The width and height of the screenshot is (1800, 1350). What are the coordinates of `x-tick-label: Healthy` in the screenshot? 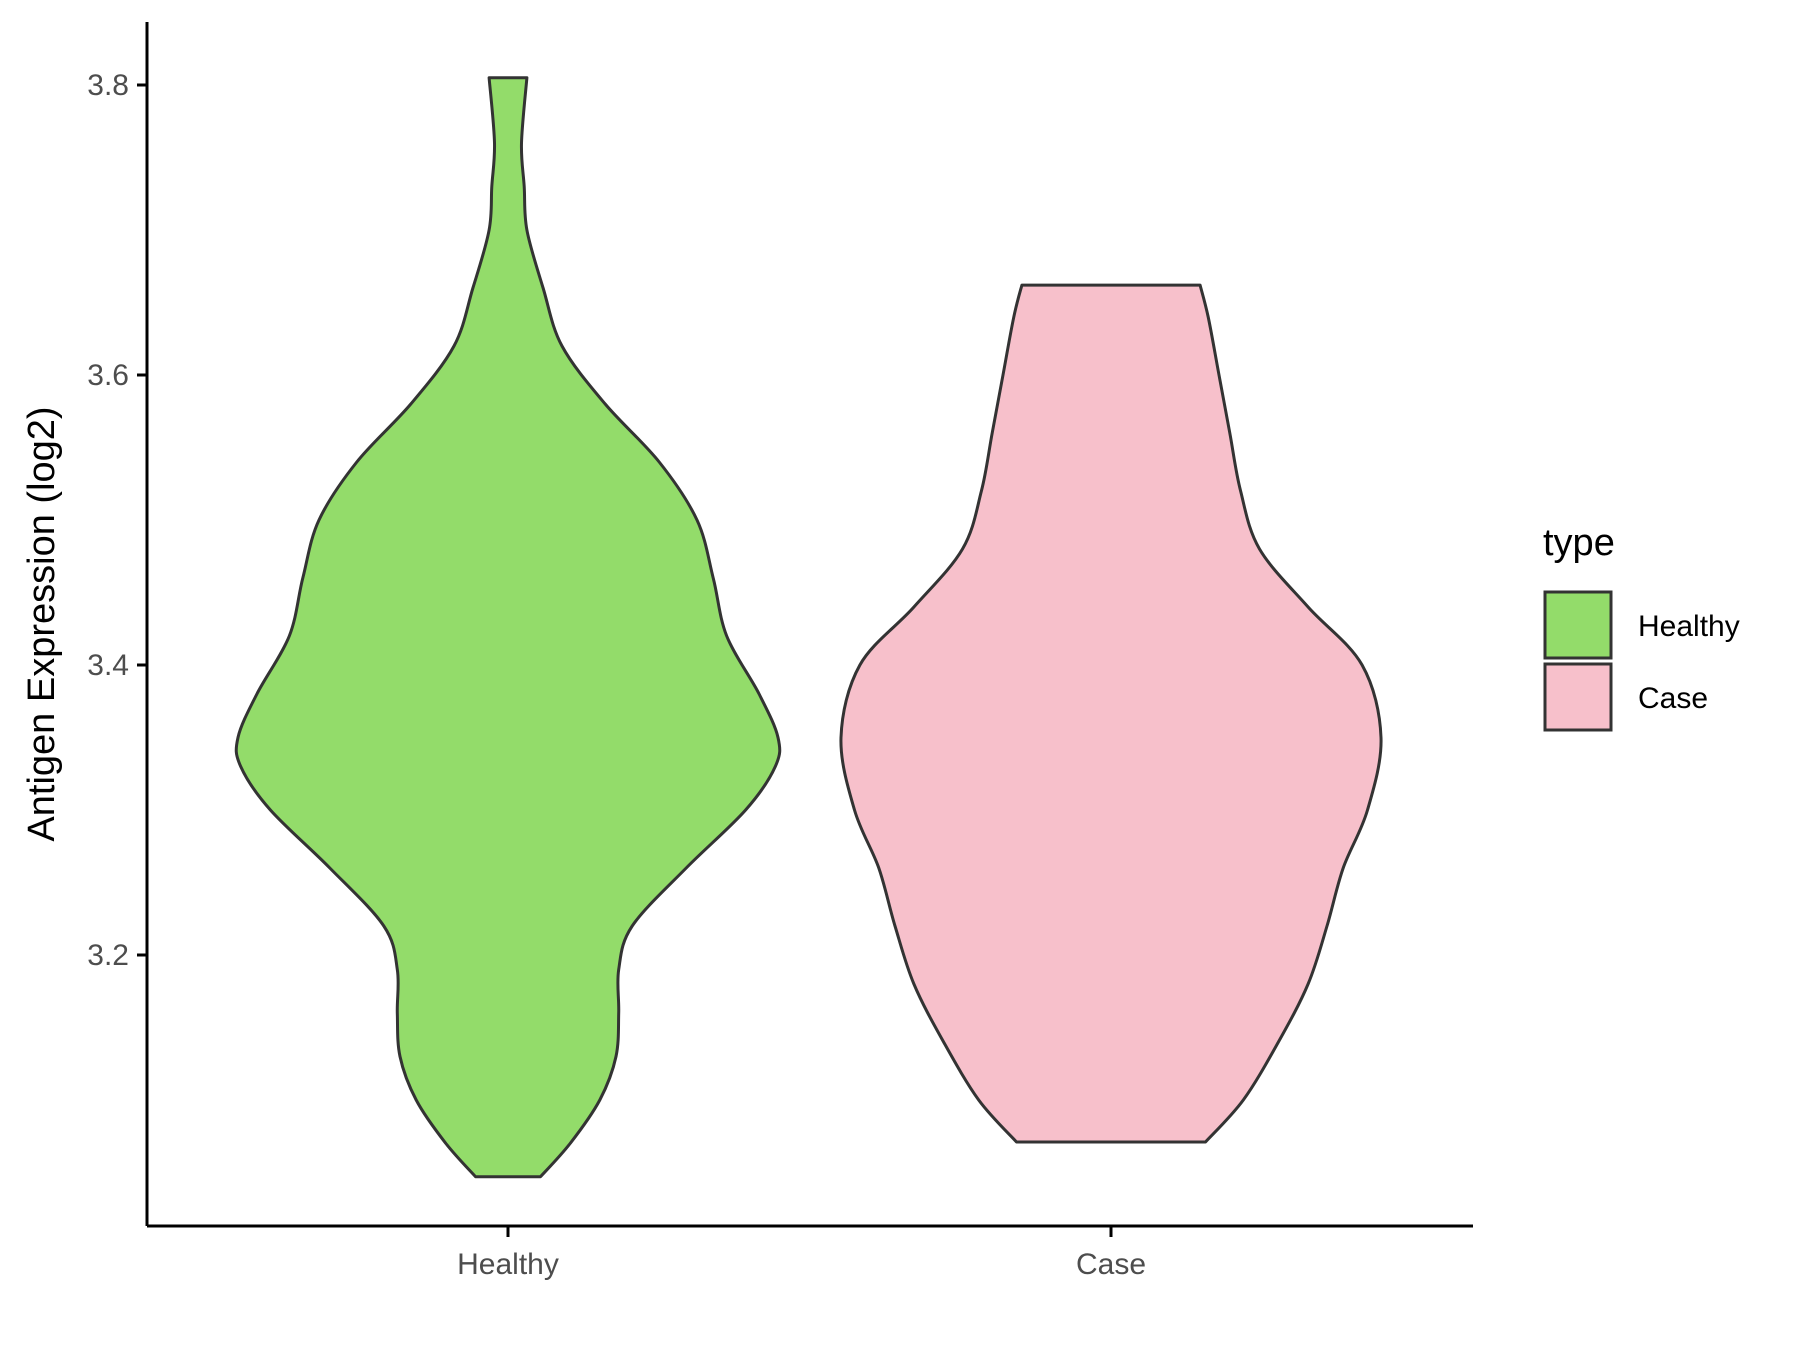 It's located at (508, 1264).